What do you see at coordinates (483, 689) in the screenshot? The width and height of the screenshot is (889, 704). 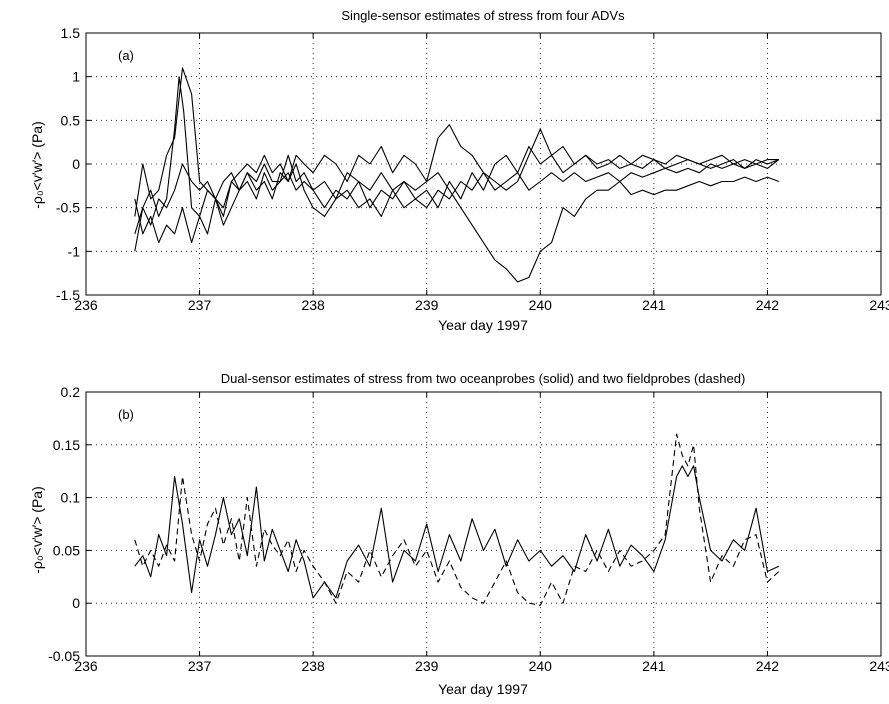 I see `panel-b-x-axis-label: Year day 1997` at bounding box center [483, 689].